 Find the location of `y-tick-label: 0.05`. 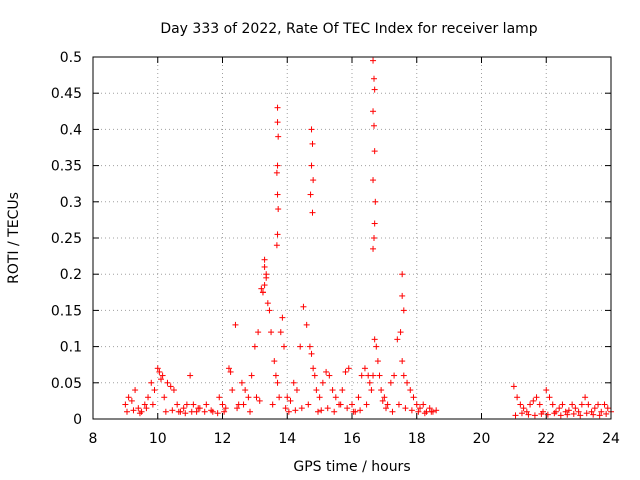

y-tick-label: 0.05 is located at coordinates (66, 384).